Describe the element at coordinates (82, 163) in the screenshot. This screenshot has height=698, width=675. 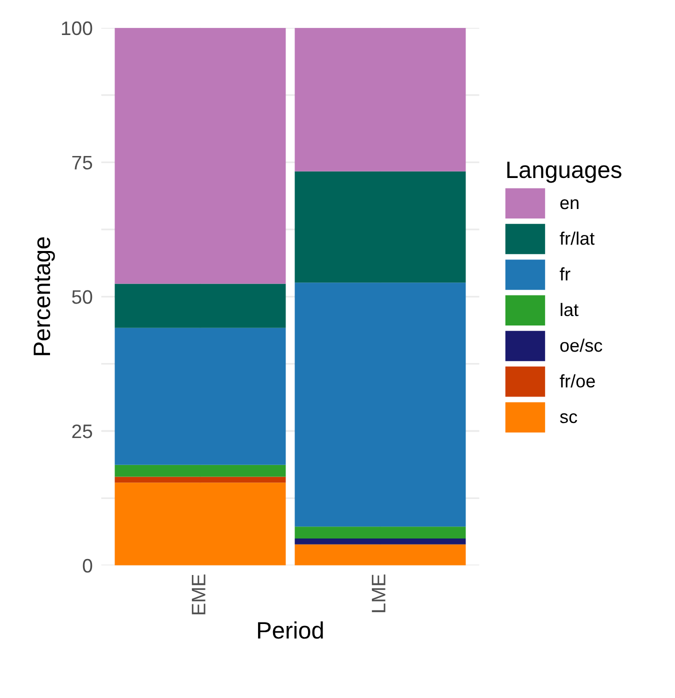
I see `y-tick-label: 75` at that location.